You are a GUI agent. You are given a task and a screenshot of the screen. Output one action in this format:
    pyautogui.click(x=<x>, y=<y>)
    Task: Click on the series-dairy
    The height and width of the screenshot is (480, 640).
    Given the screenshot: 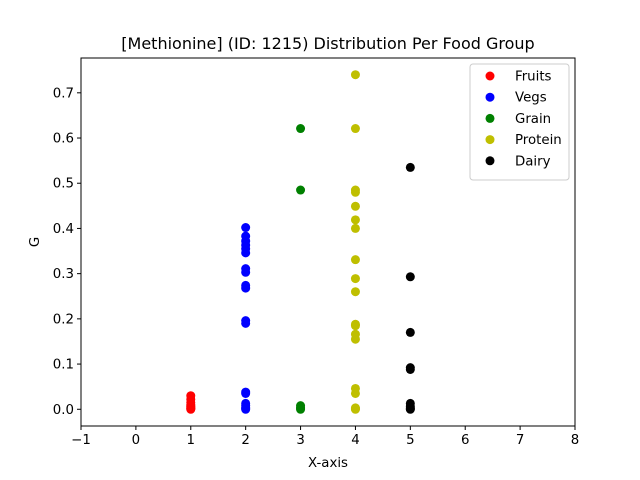 What is the action you would take?
    pyautogui.click(x=410, y=288)
    